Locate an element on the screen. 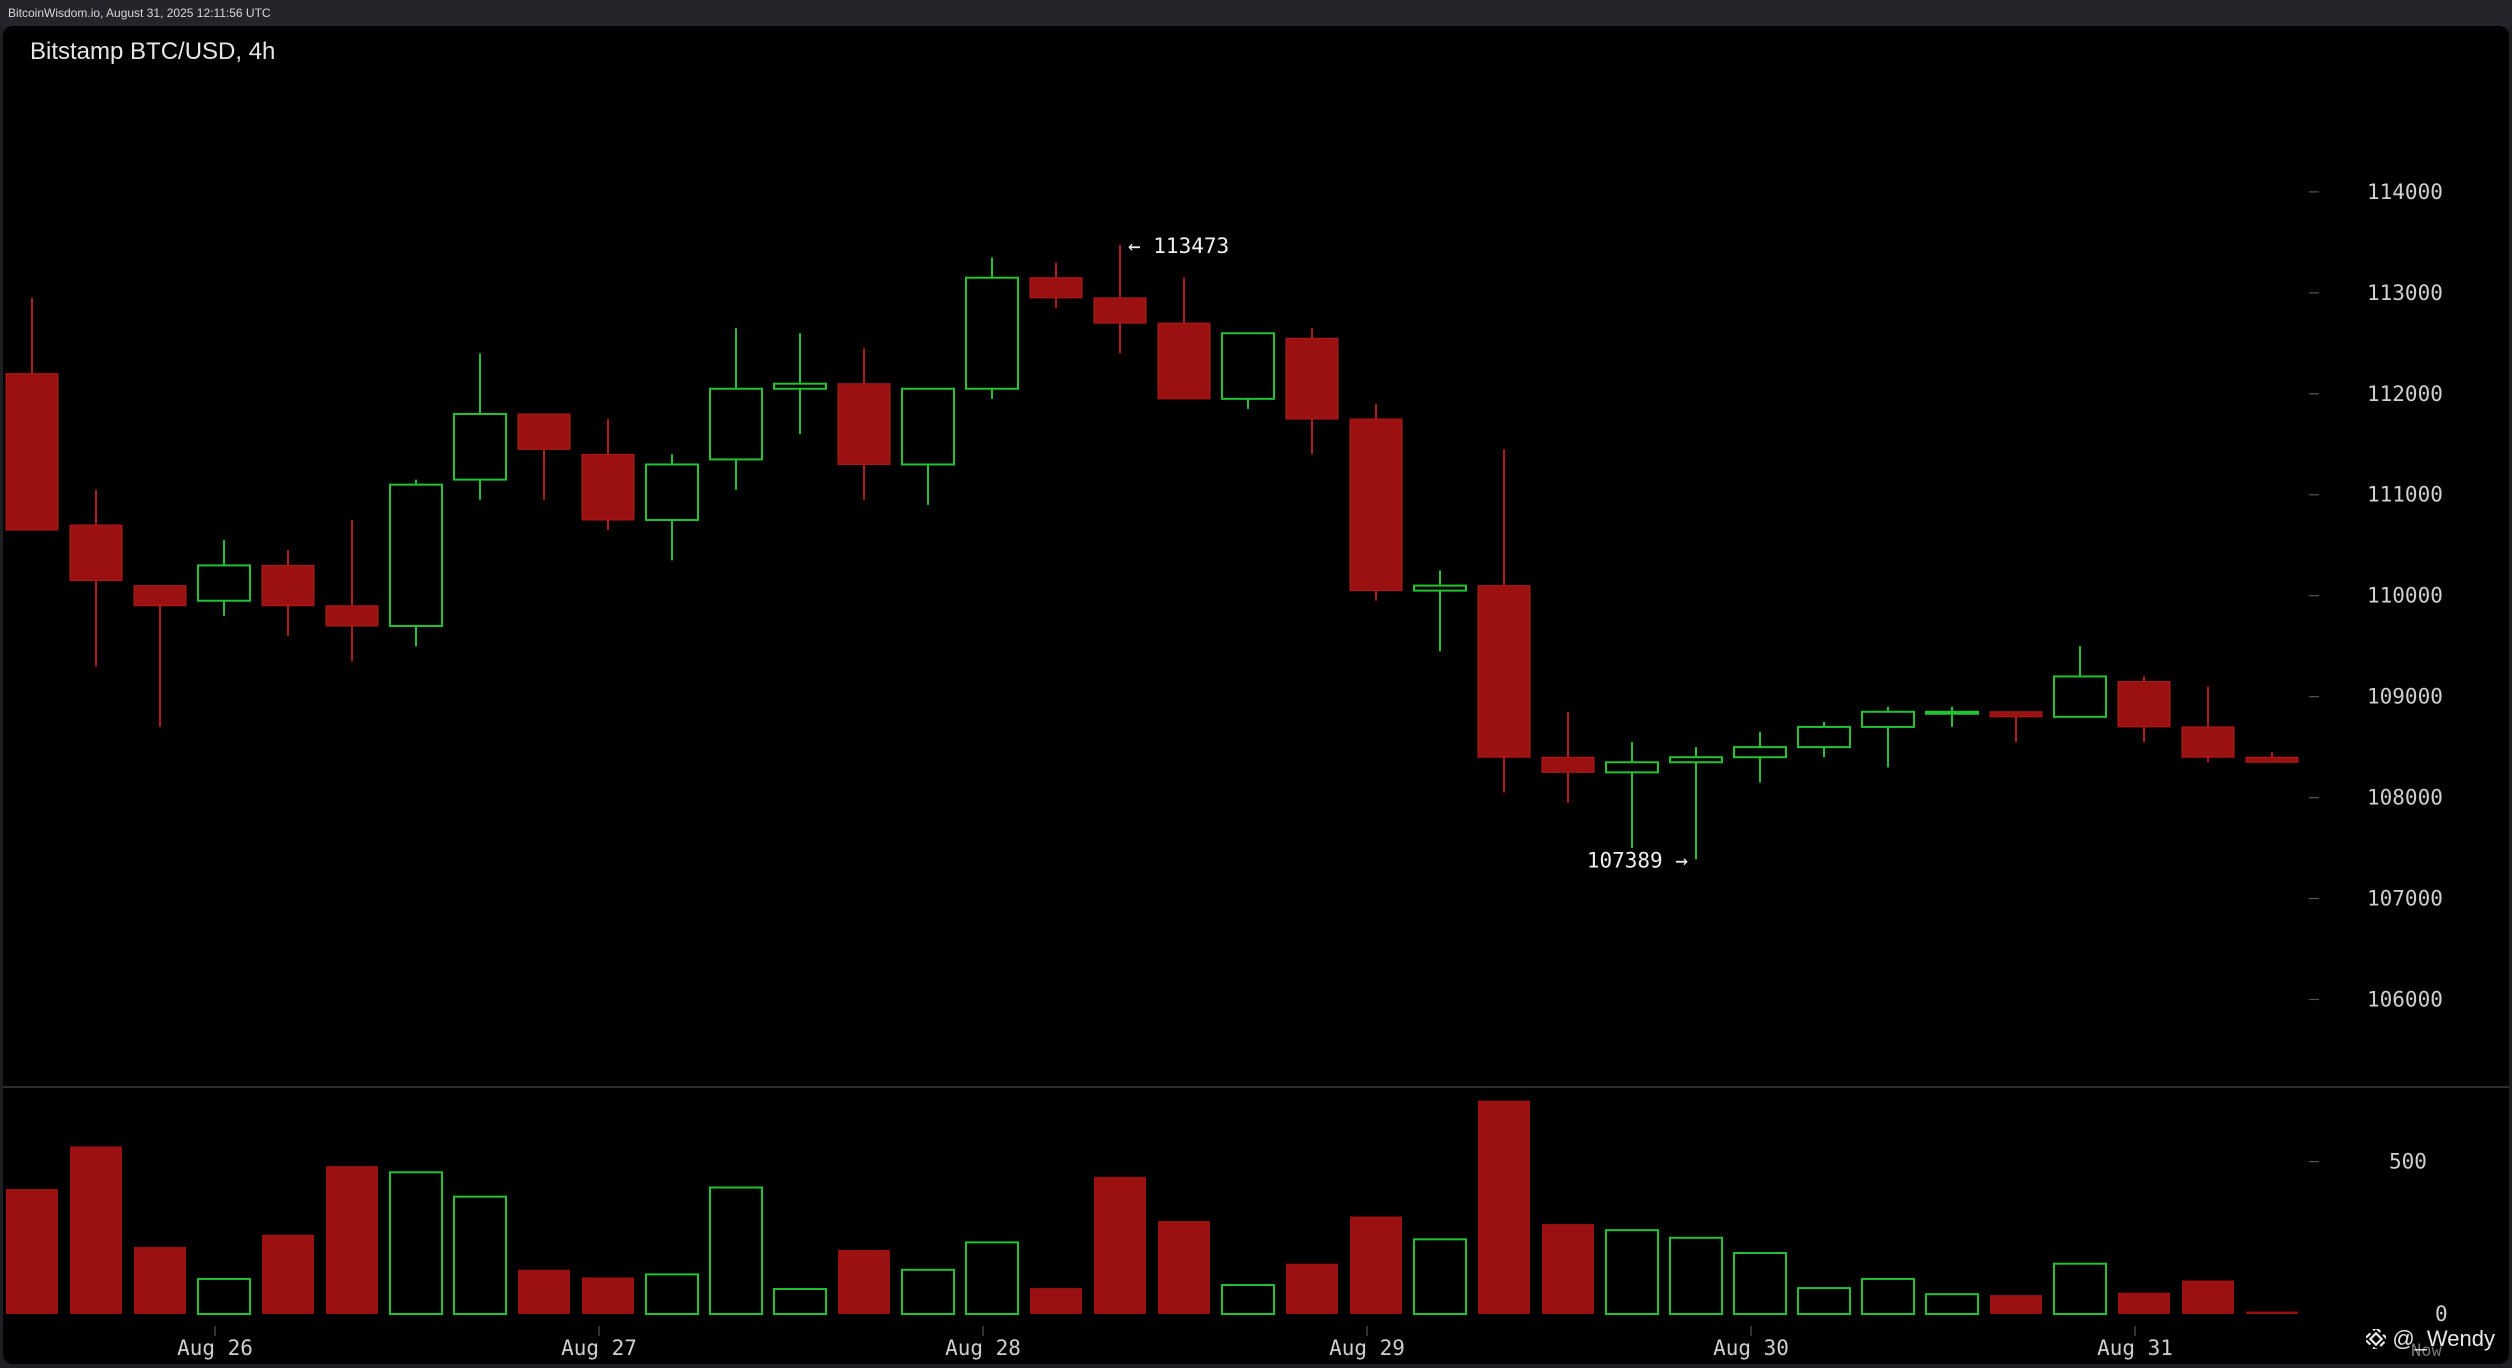 The height and width of the screenshot is (1368, 2512). chart-title: Bitstamp BTC/USD, 4h is located at coordinates (153, 51).